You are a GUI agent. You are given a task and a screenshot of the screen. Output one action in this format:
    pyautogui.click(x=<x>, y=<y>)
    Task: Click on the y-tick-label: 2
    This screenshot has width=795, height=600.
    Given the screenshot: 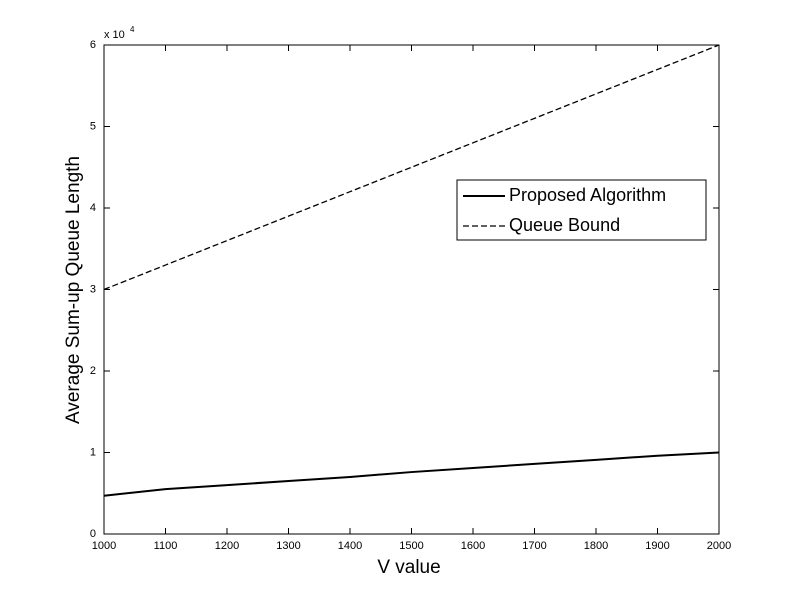 What is the action you would take?
    pyautogui.click(x=93, y=371)
    